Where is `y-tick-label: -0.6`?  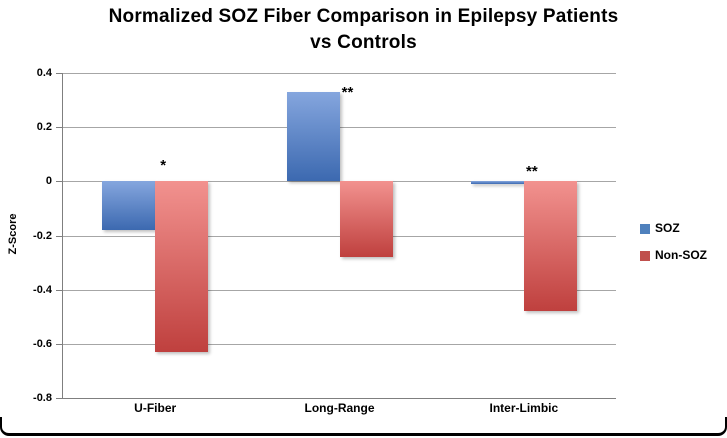 y-tick-label: -0.6 is located at coordinates (42, 343).